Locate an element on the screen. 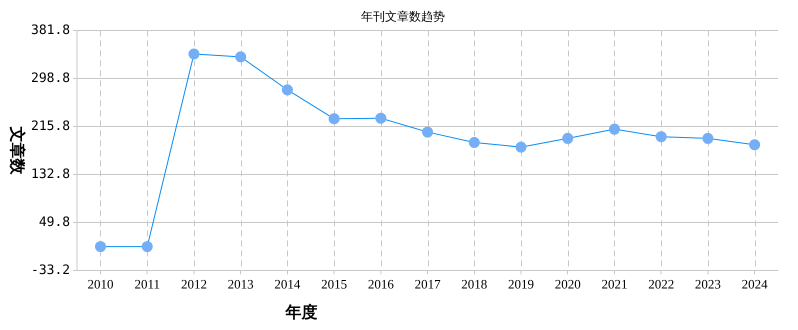 Image resolution: width=798 pixels, height=330 pixels. y-tick-label: 298.8 is located at coordinates (50, 78).